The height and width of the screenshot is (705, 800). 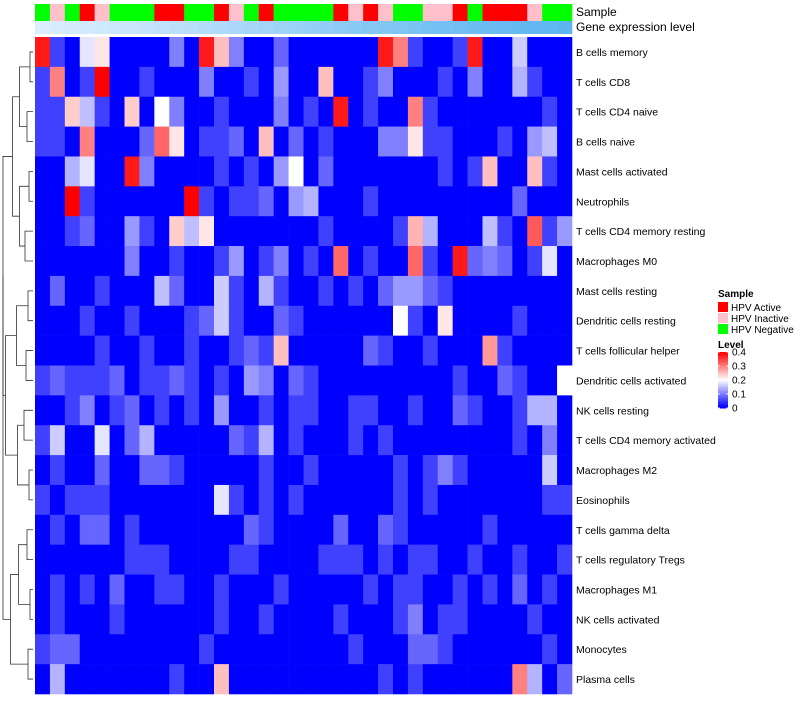 I want to click on row-label: B cells naive, so click(x=605, y=143).